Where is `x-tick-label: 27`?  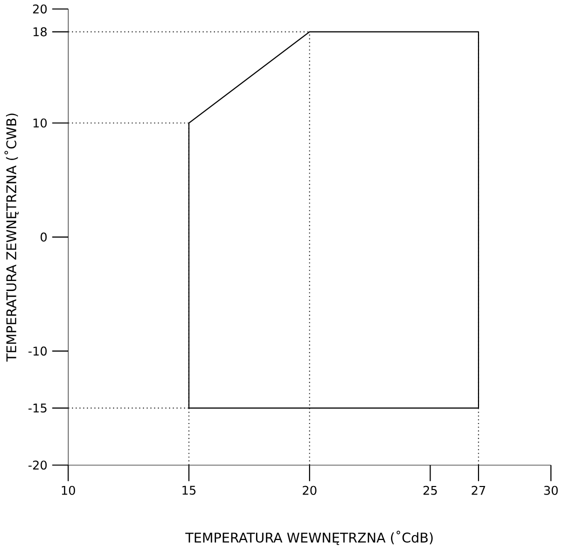
x-tick-label: 27 is located at coordinates (479, 490).